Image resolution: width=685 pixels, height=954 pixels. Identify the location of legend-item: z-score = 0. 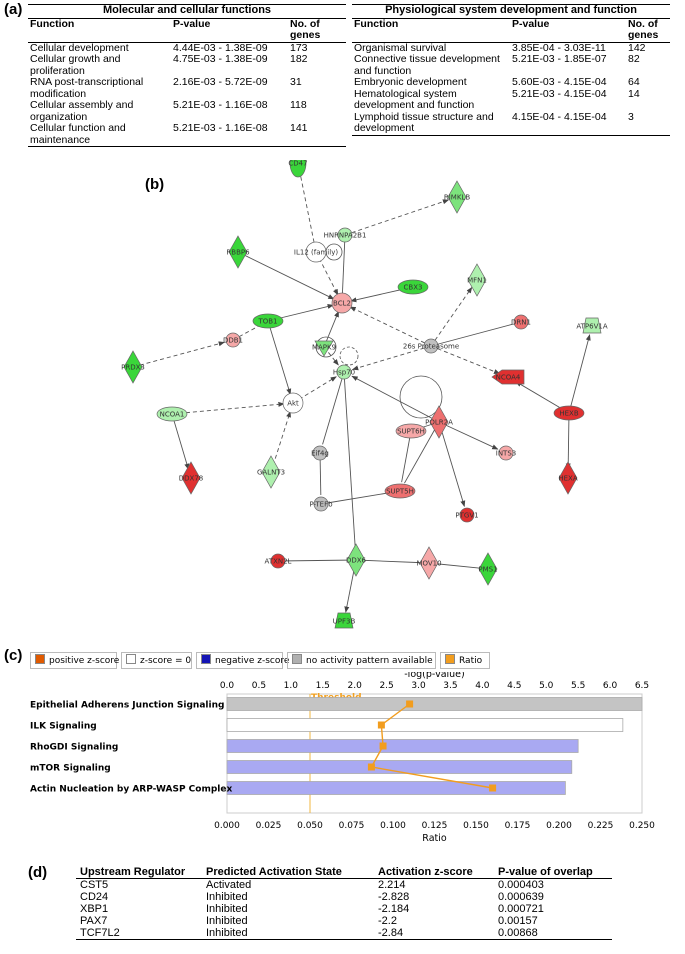
(156, 660).